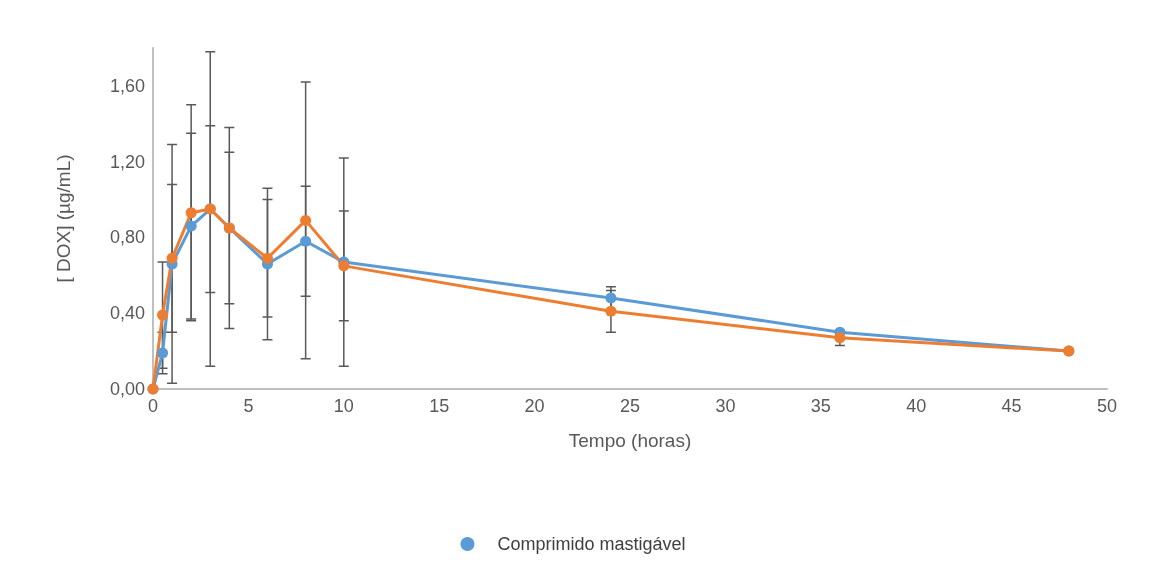  Describe the element at coordinates (127, 389) in the screenshot. I see `y-tick-label: 0,00` at that location.